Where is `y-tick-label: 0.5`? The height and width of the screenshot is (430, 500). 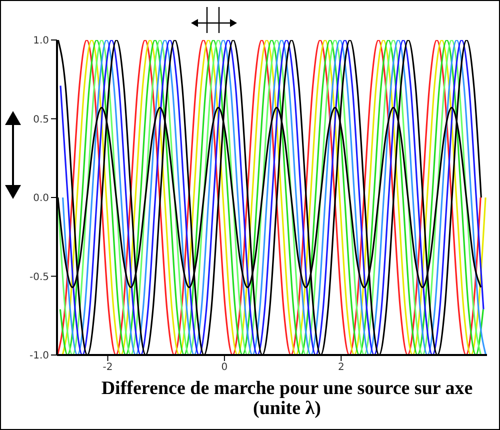
y-tick-label: 0.5 is located at coordinates (41, 120).